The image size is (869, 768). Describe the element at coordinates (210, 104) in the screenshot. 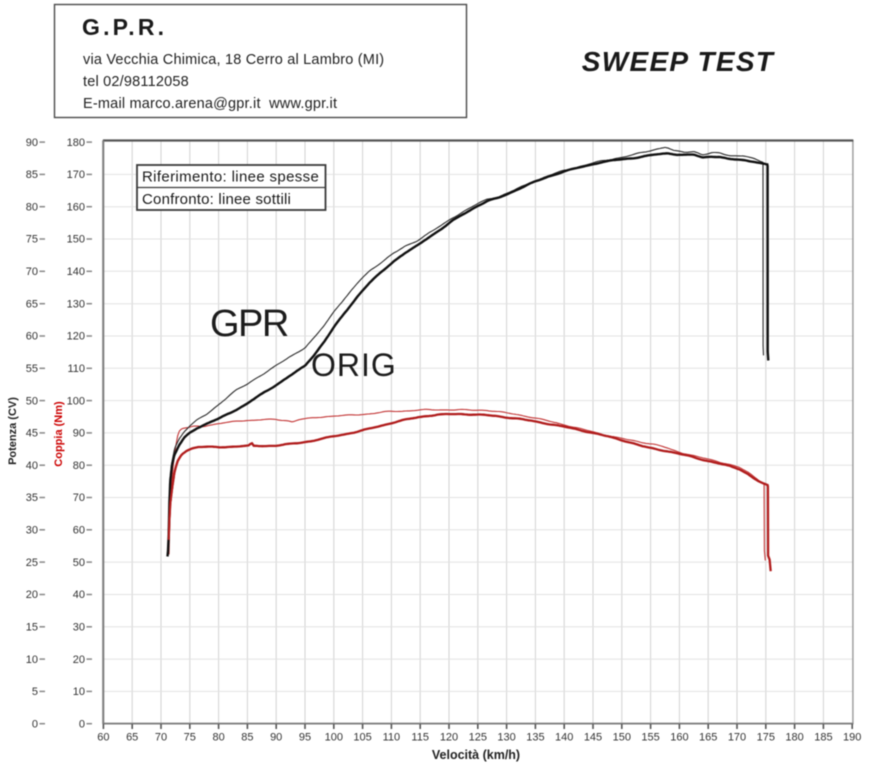

I see `svg-text:E-mail marco.arena@gpr.it www: E-mail marco.arena@gpr.it www.gpr.it` at that location.